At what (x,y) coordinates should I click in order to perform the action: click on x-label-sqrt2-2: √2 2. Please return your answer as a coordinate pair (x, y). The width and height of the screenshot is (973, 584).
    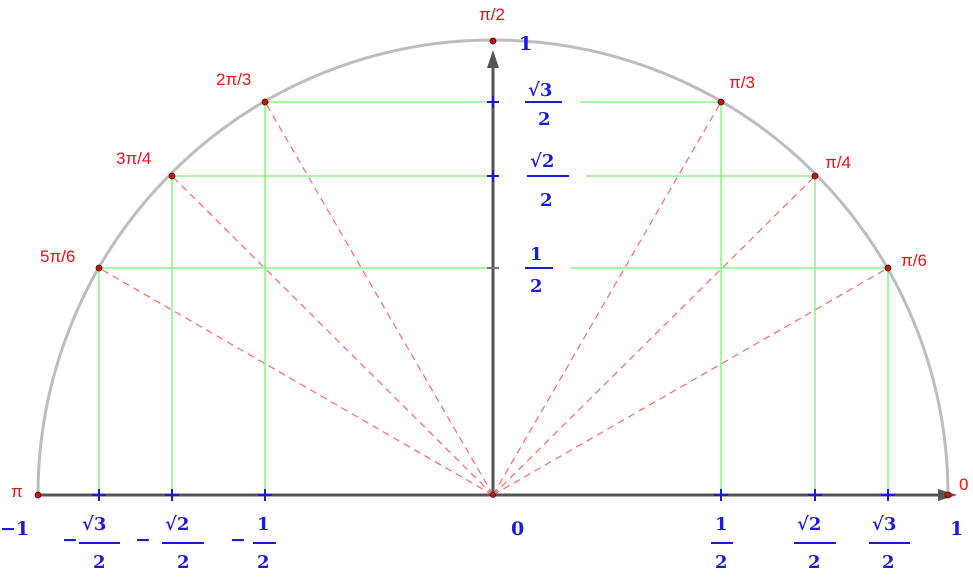
    Looking at the image, I should click on (815, 543).